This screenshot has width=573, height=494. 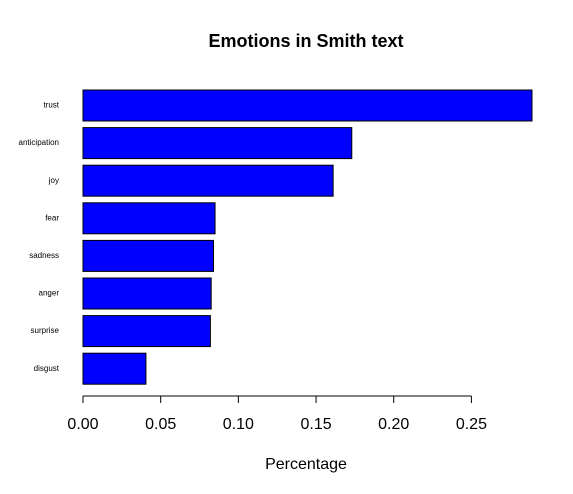 What do you see at coordinates (160, 424) in the screenshot?
I see `x-tick-label: 0.05` at bounding box center [160, 424].